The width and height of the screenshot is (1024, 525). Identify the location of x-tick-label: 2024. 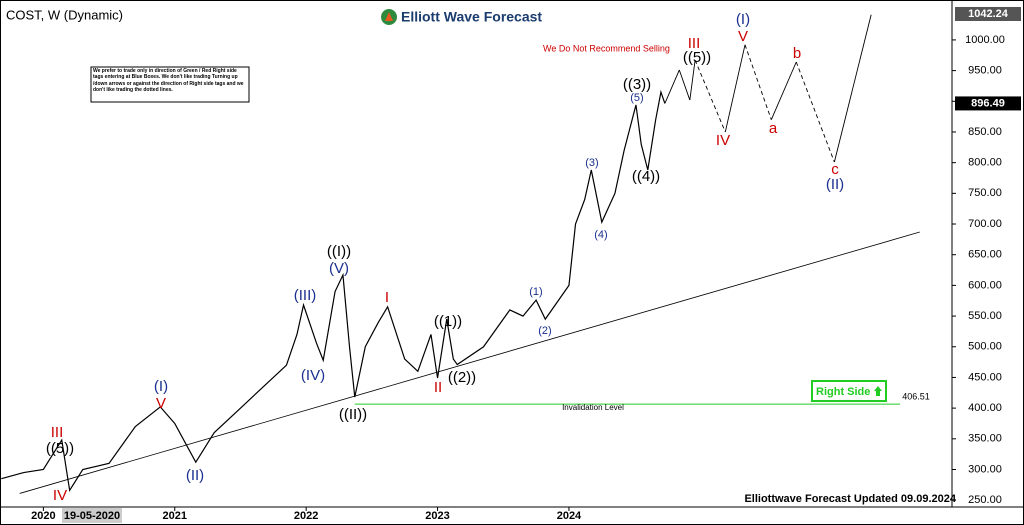
(569, 516).